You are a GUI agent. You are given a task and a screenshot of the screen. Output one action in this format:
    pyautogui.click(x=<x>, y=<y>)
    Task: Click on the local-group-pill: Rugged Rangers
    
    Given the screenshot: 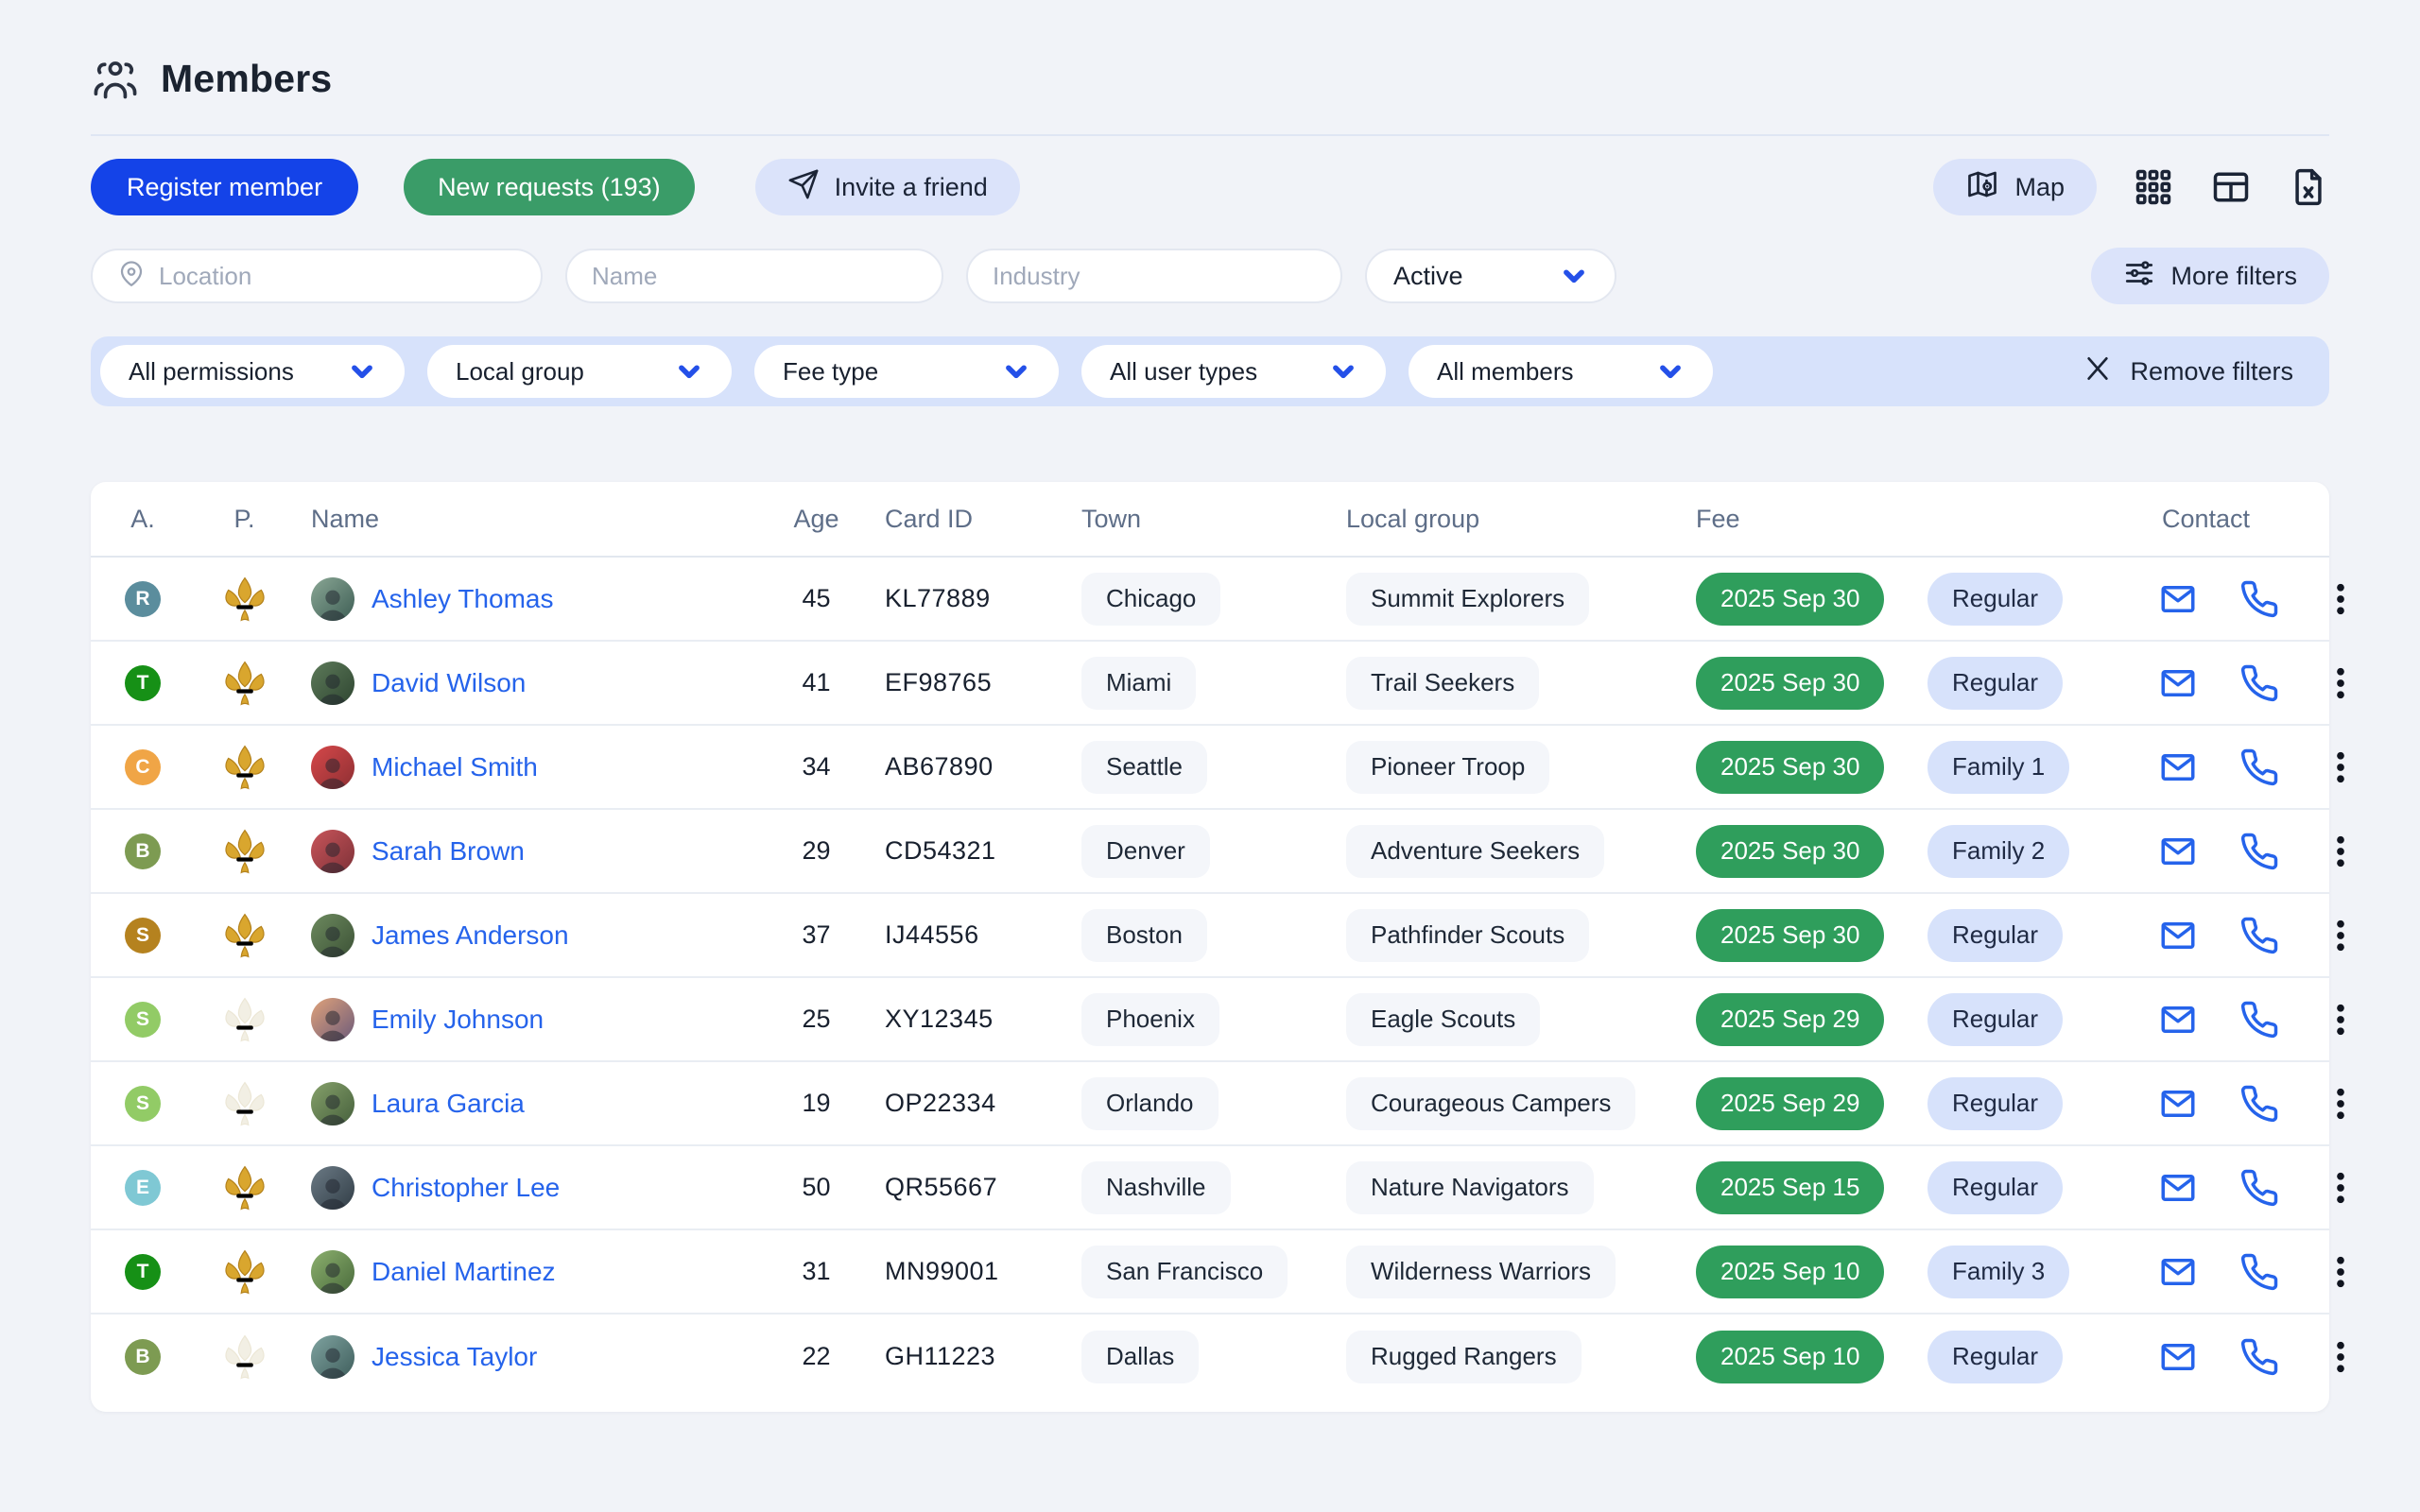 What is the action you would take?
    pyautogui.click(x=1464, y=1356)
    